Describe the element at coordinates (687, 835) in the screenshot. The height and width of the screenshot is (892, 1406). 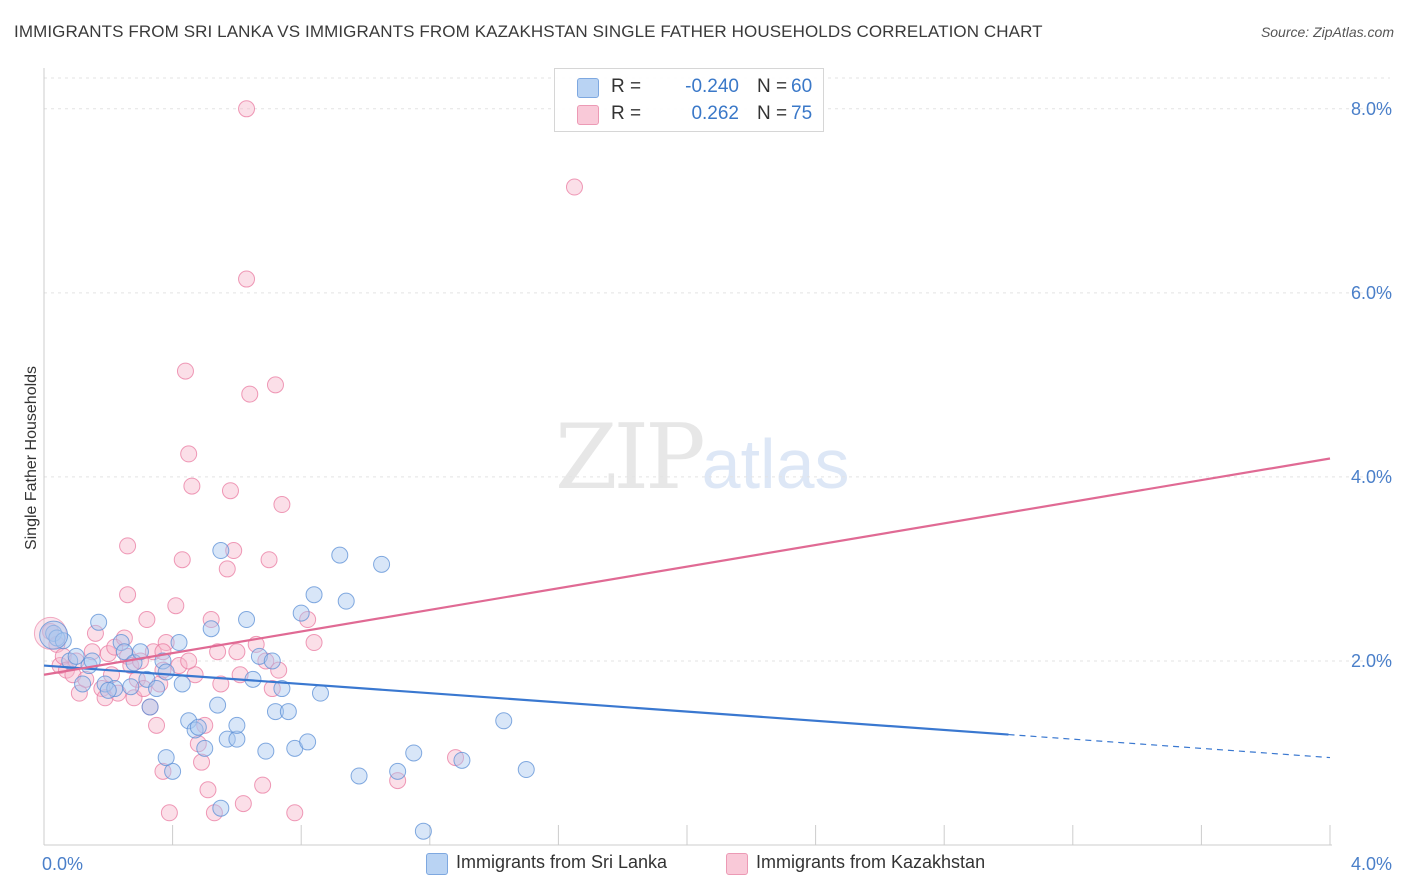
I see `x-axis-ticks` at that location.